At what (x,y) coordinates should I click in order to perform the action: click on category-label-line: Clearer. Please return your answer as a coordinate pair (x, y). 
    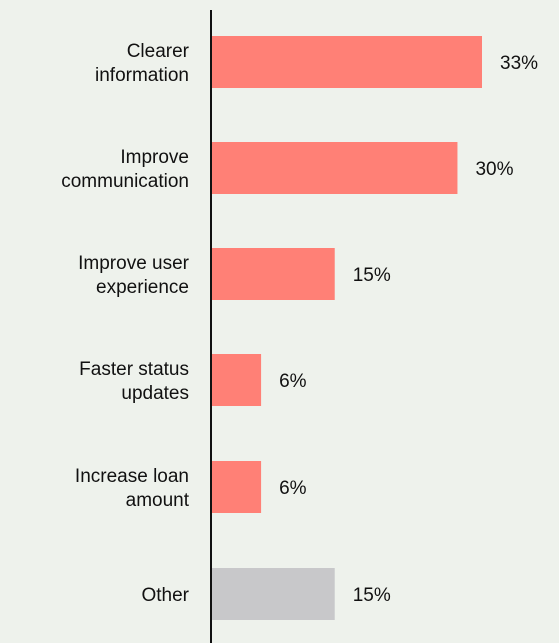
    Looking at the image, I should click on (158, 51).